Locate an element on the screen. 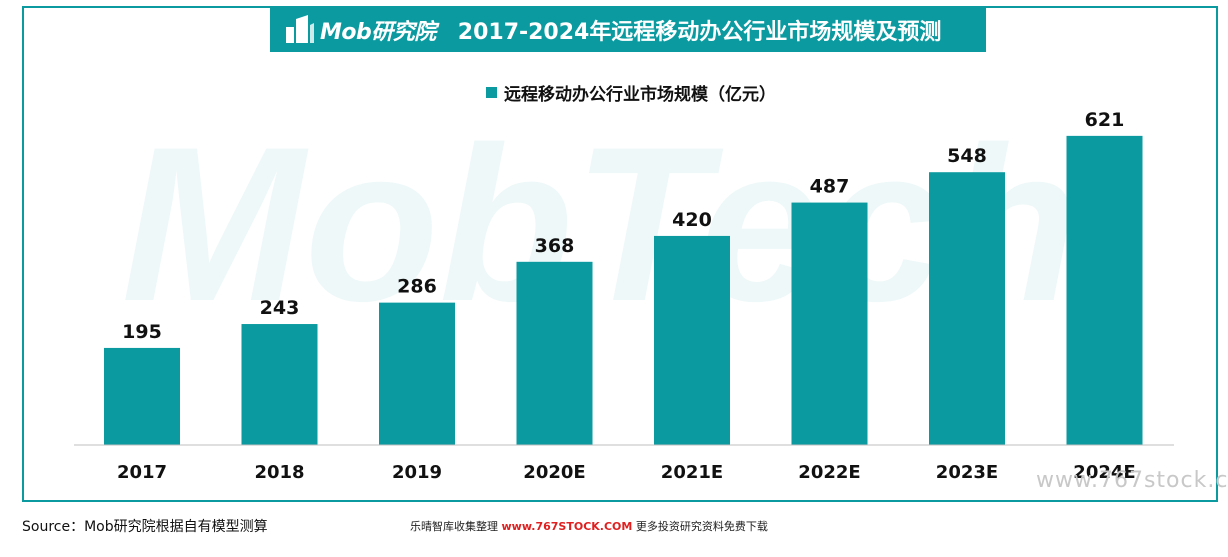 This screenshot has height=557, width=1228. title-band: Mob研究院 2017-2024年远程移动办公行业市场规模及预测 is located at coordinates (628, 30).